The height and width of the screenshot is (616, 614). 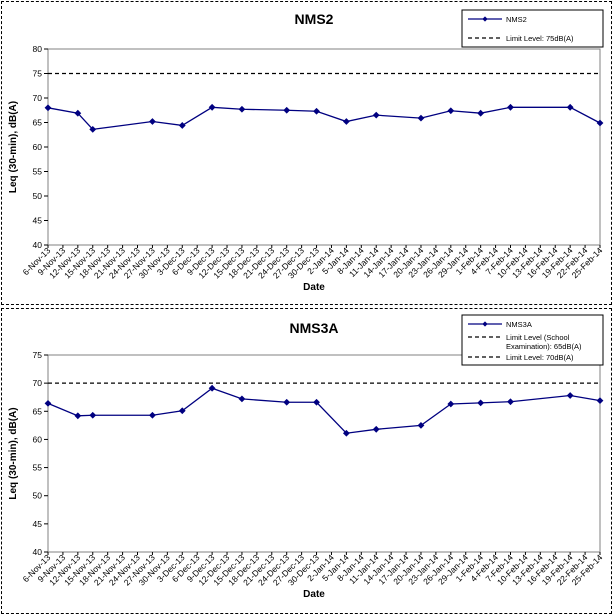 What do you see at coordinates (540, 357) in the screenshot?
I see `legend-label: Limit Level: 70dB(A)` at bounding box center [540, 357].